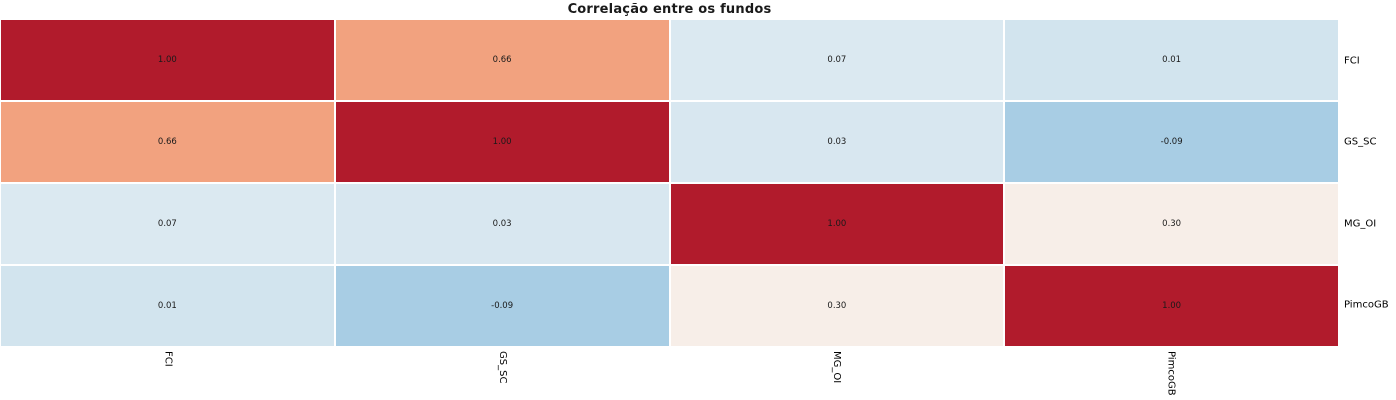 This screenshot has width=1396, height=400. What do you see at coordinates (1352, 61) in the screenshot?
I see `y-tick-label: FCI` at bounding box center [1352, 61].